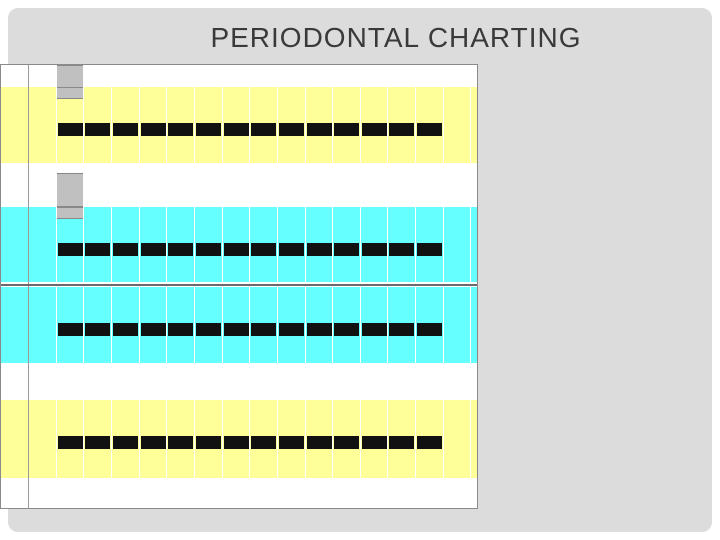  I want to click on tooth-2-pd-highlight, so click(70, 93).